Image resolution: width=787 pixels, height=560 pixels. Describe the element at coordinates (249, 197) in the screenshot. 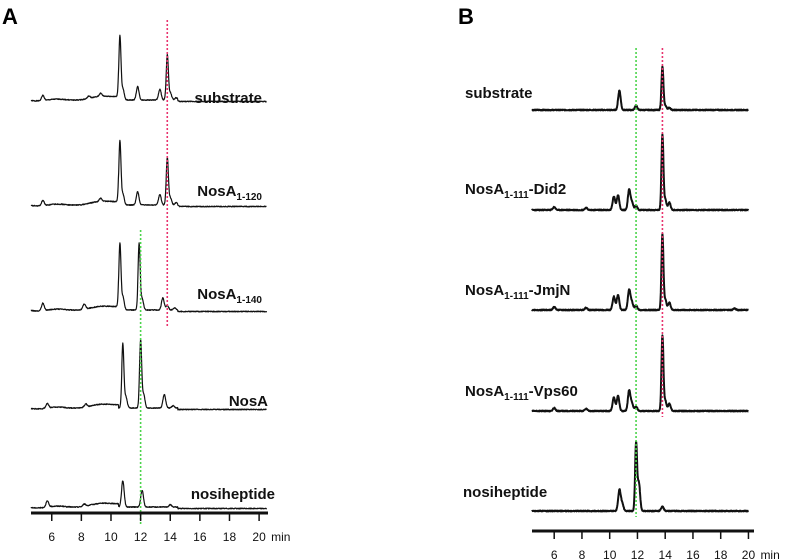

I see `trace-label-subscript: 1-120` at that location.